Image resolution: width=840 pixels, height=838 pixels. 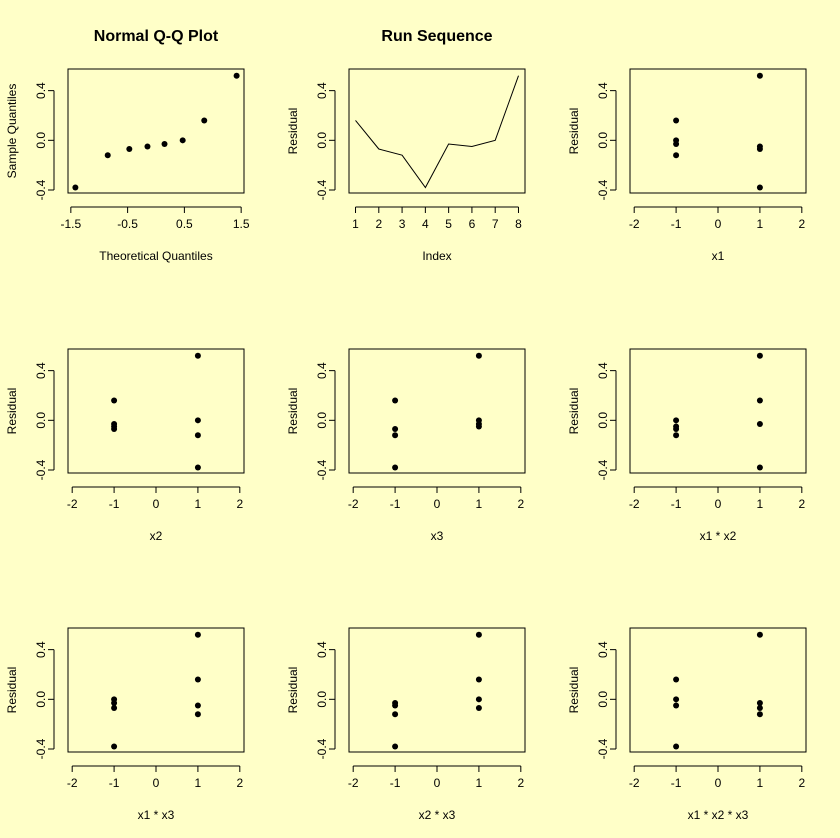 What do you see at coordinates (718, 536) in the screenshot?
I see `x-axis-label: x1 * x2` at bounding box center [718, 536].